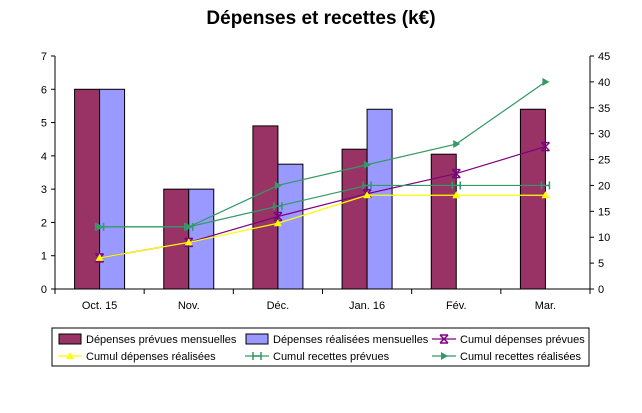 This screenshot has width=642, height=413. Describe the element at coordinates (351, 340) in the screenshot. I see `legend-label: Dépenses réalisées mensuelles` at that location.